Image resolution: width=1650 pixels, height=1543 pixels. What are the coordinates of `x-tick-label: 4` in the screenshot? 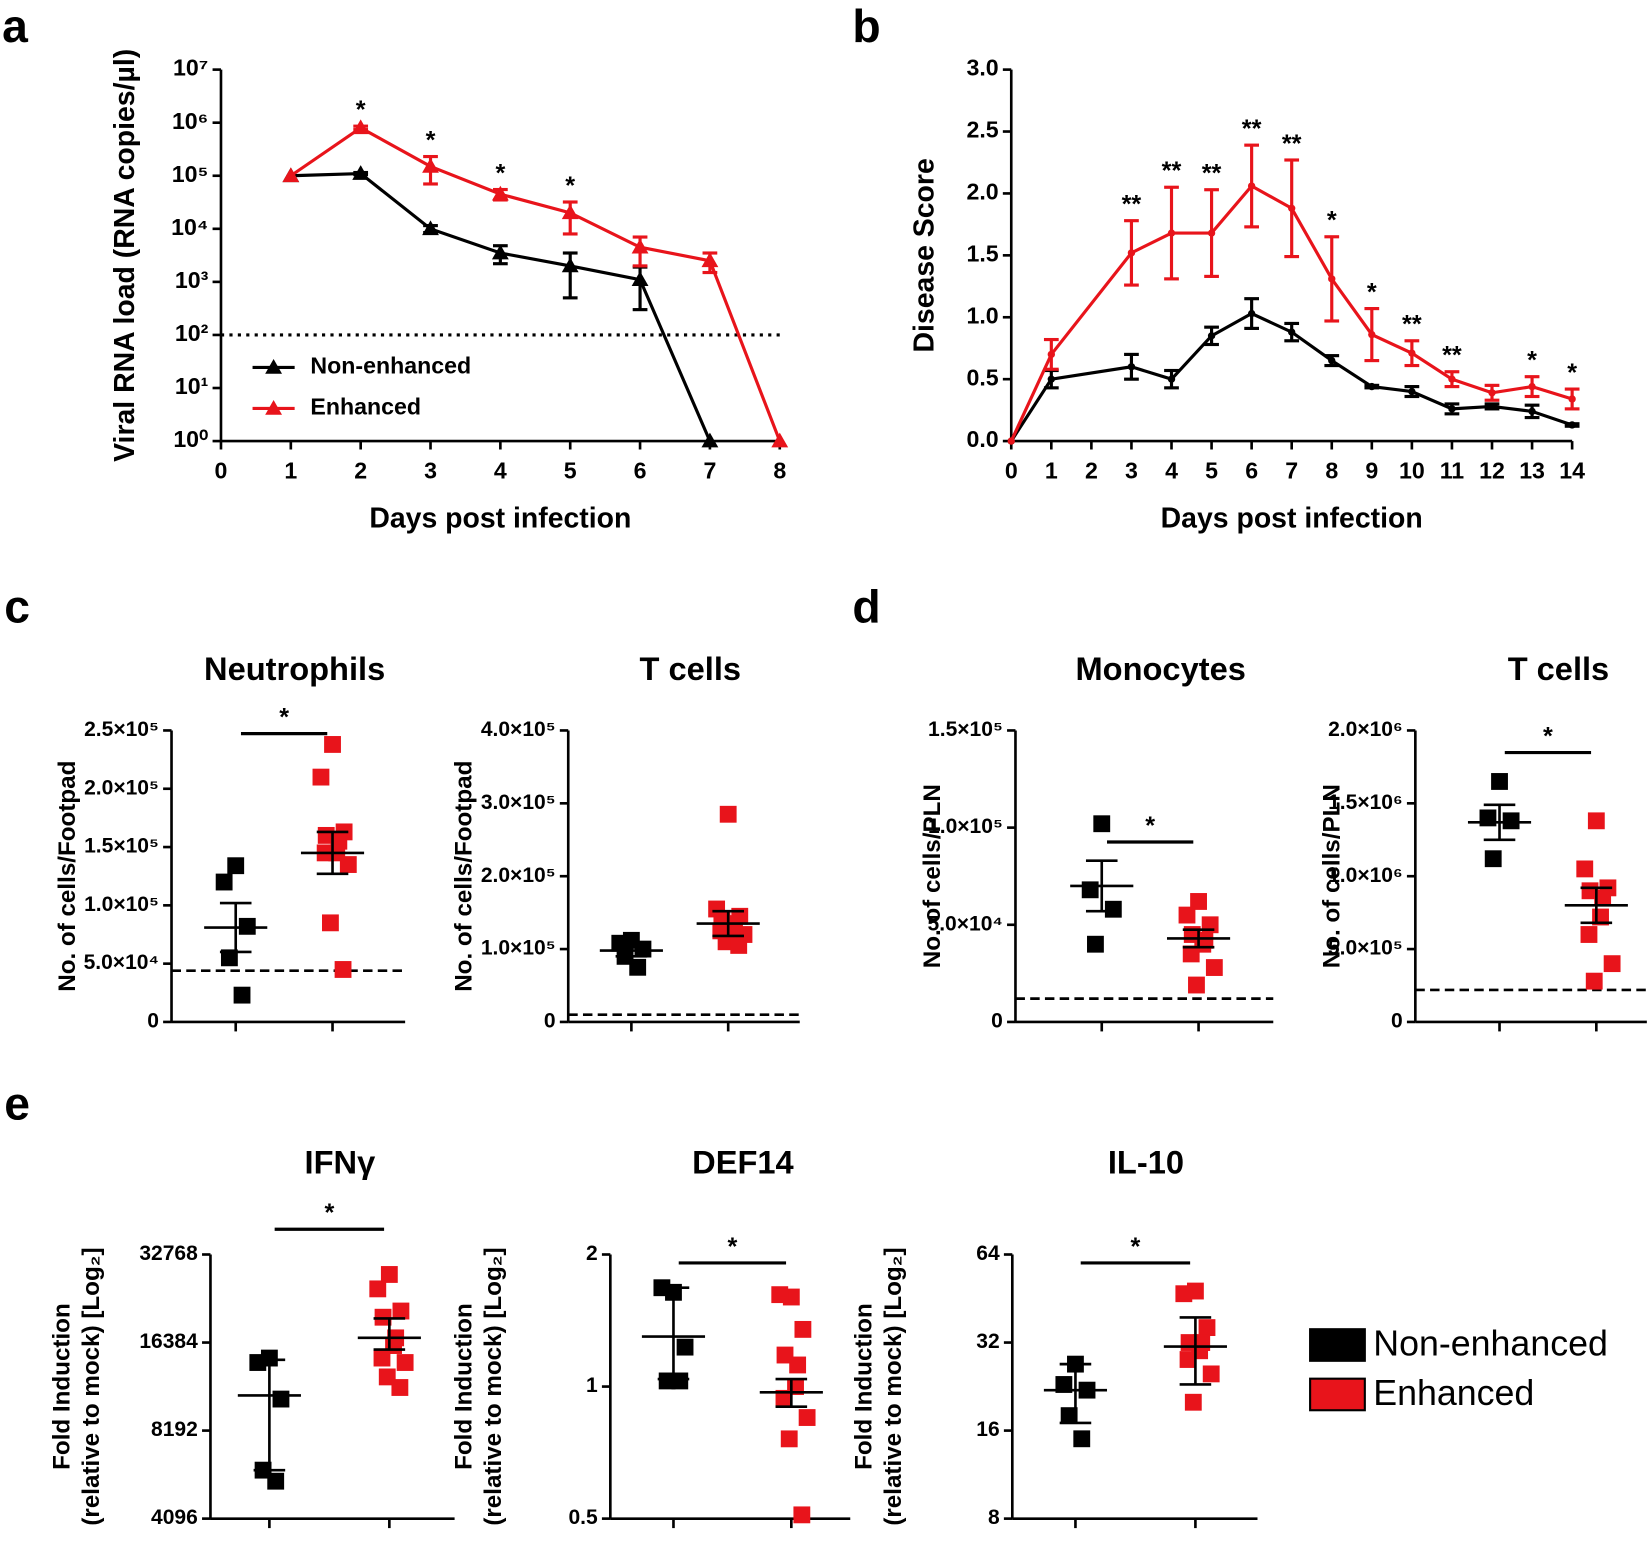 It's located at (1171, 471).